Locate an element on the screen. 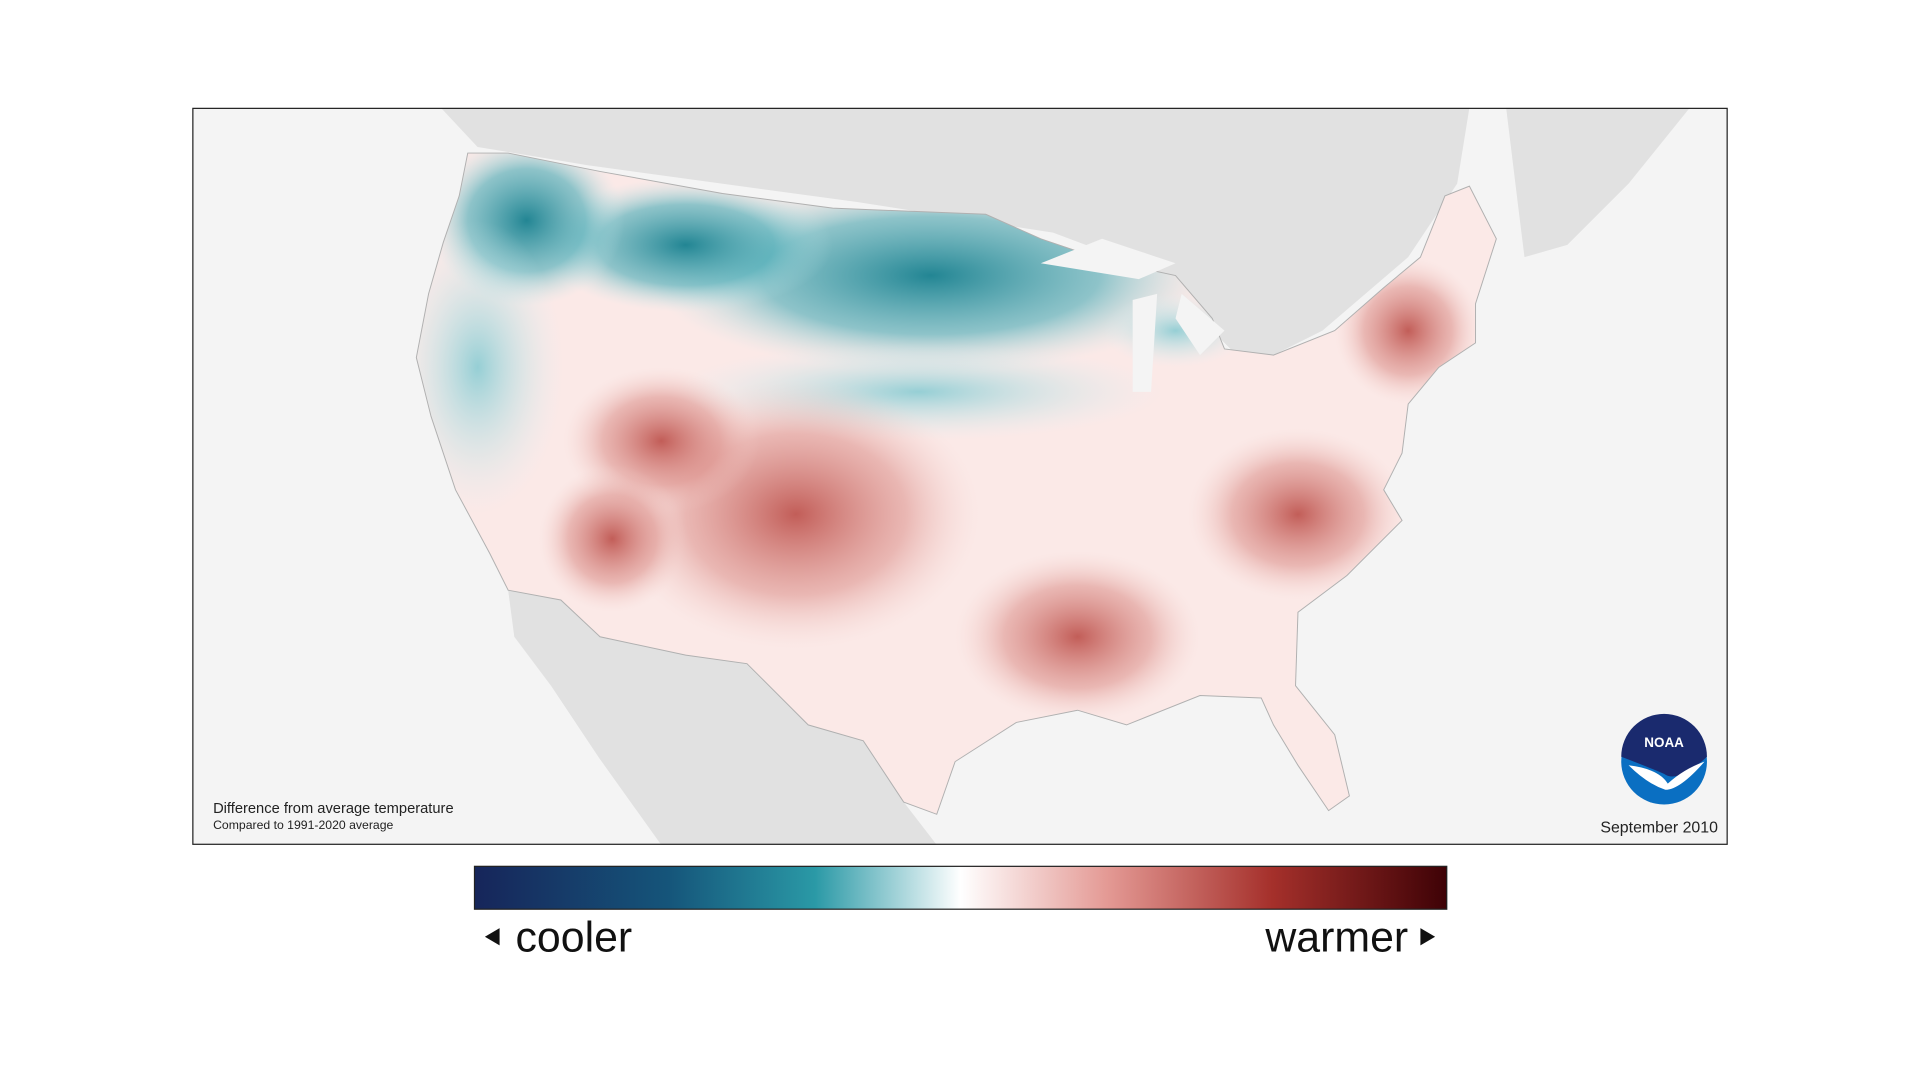  logo-text: NOAA is located at coordinates (1664, 742).